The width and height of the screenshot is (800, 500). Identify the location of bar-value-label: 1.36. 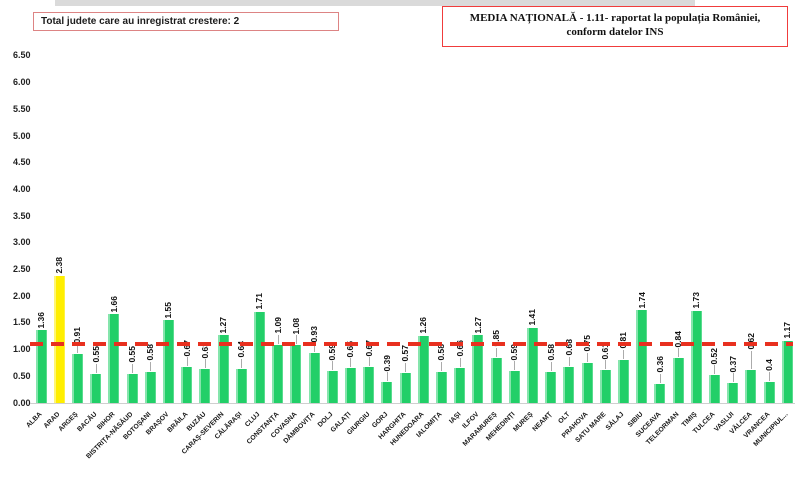
(41, 320).